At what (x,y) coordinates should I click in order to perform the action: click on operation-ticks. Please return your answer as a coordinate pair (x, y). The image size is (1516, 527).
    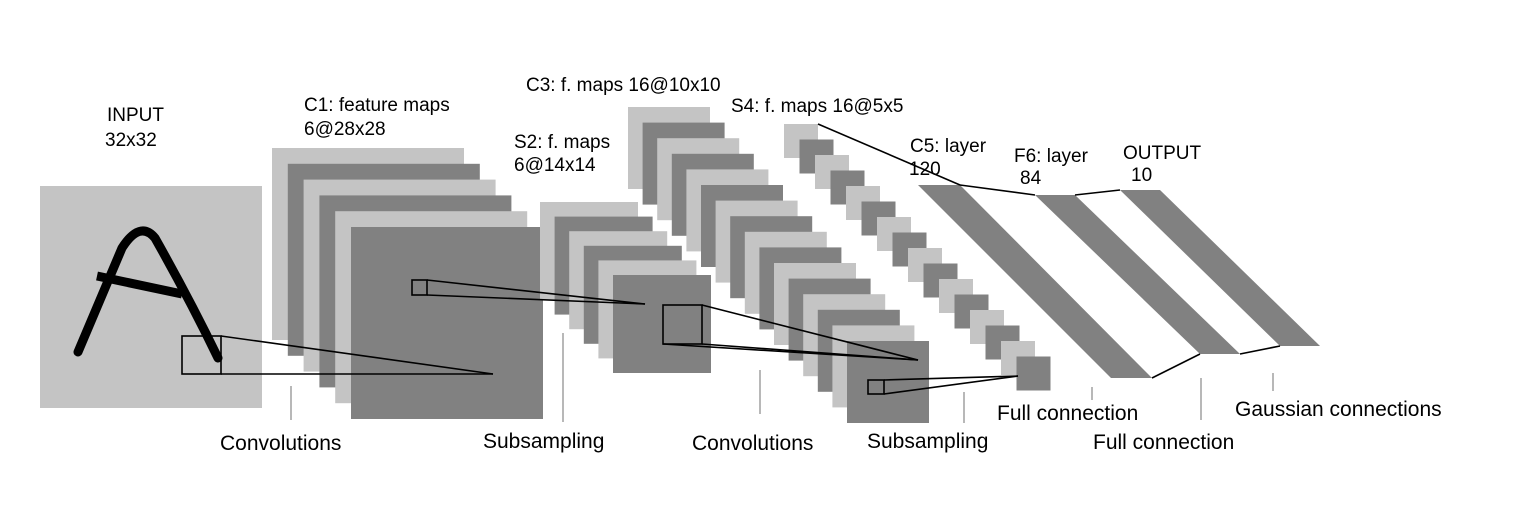
    Looking at the image, I should click on (782, 378).